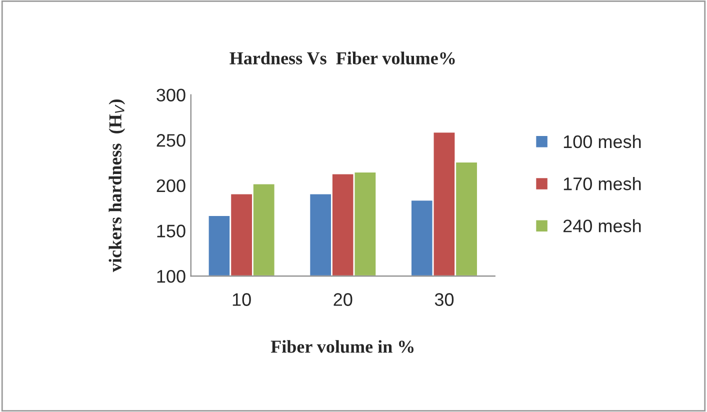  Describe the element at coordinates (171, 95) in the screenshot. I see `y-tick-label: 300` at that location.